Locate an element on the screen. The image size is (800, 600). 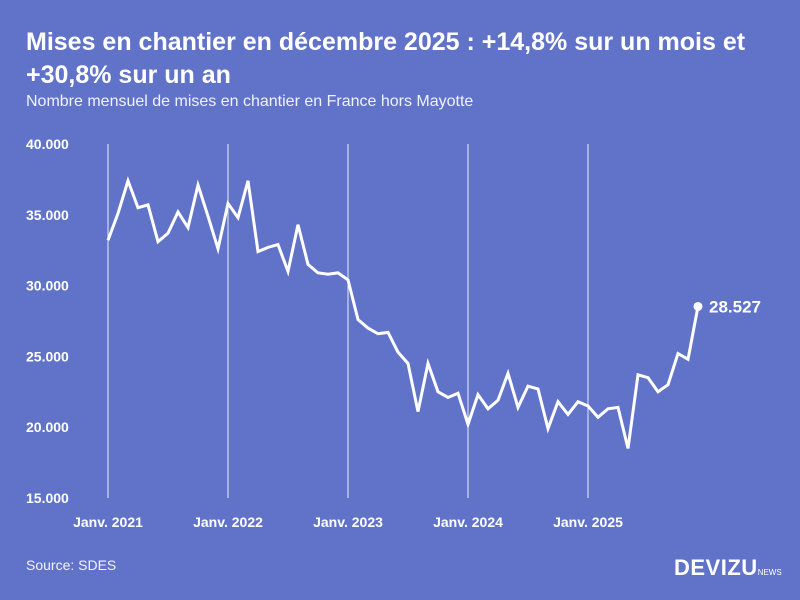
y-tick-label: 25.000 is located at coordinates (47, 356).